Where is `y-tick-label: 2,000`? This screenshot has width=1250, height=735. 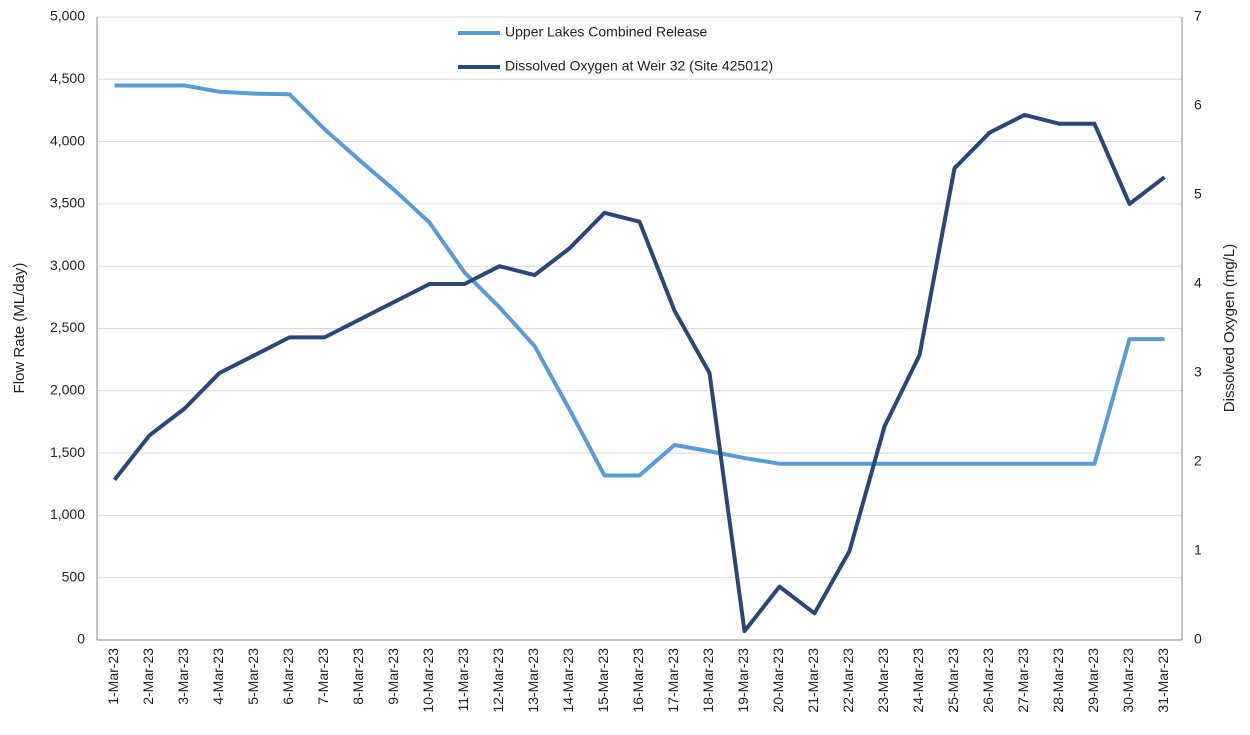 y-tick-label: 2,000 is located at coordinates (67, 390).